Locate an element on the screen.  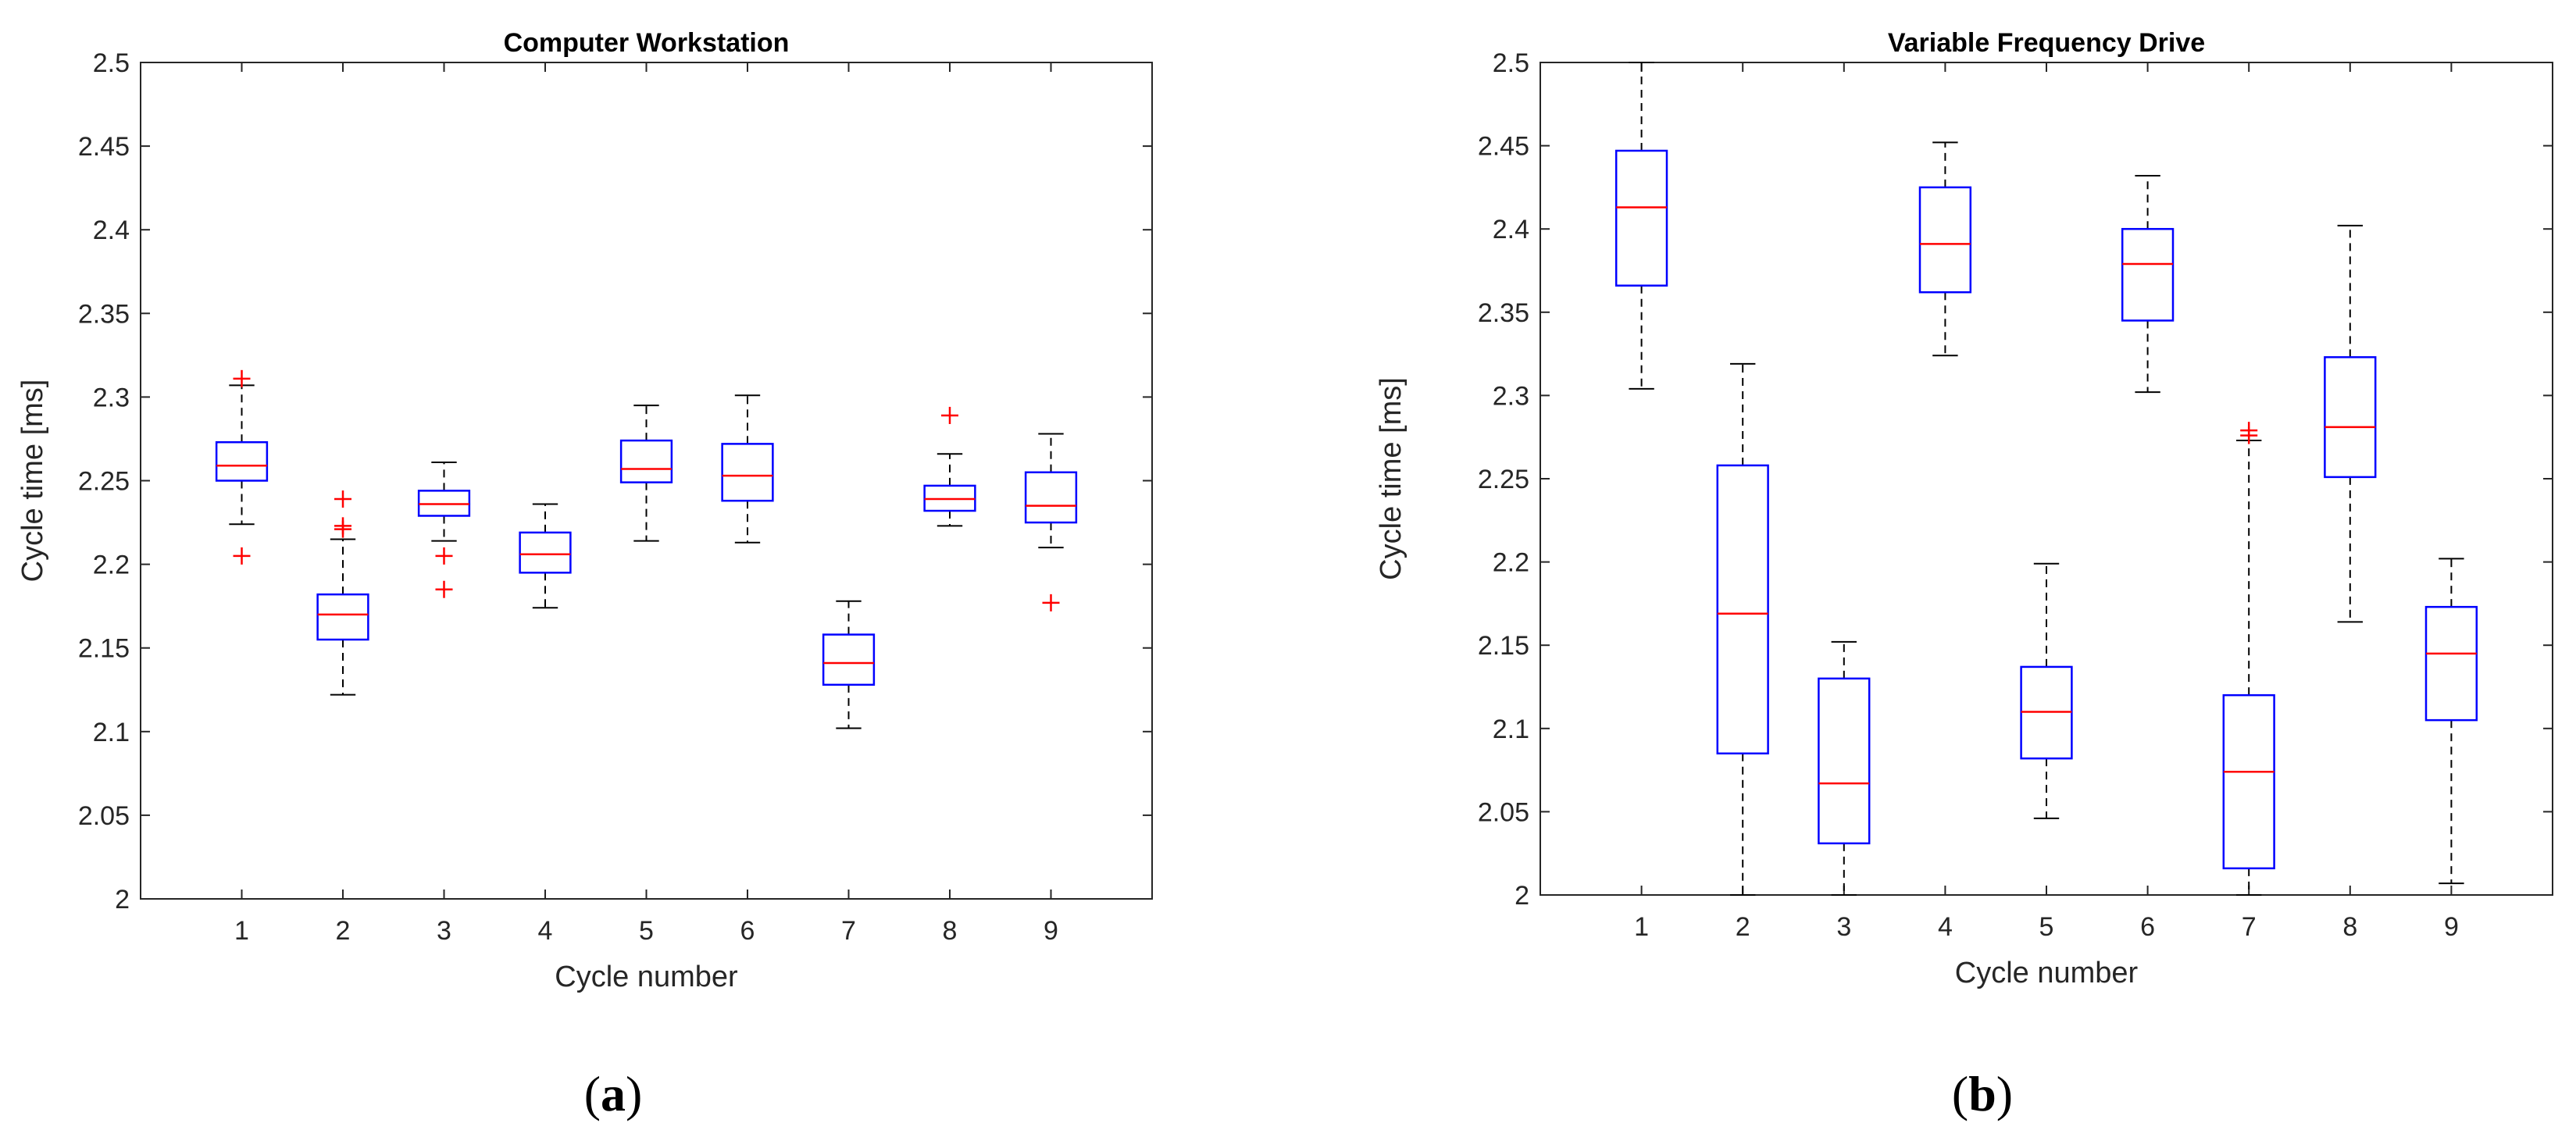
subfigure-label: (a) is located at coordinates (613, 1093).